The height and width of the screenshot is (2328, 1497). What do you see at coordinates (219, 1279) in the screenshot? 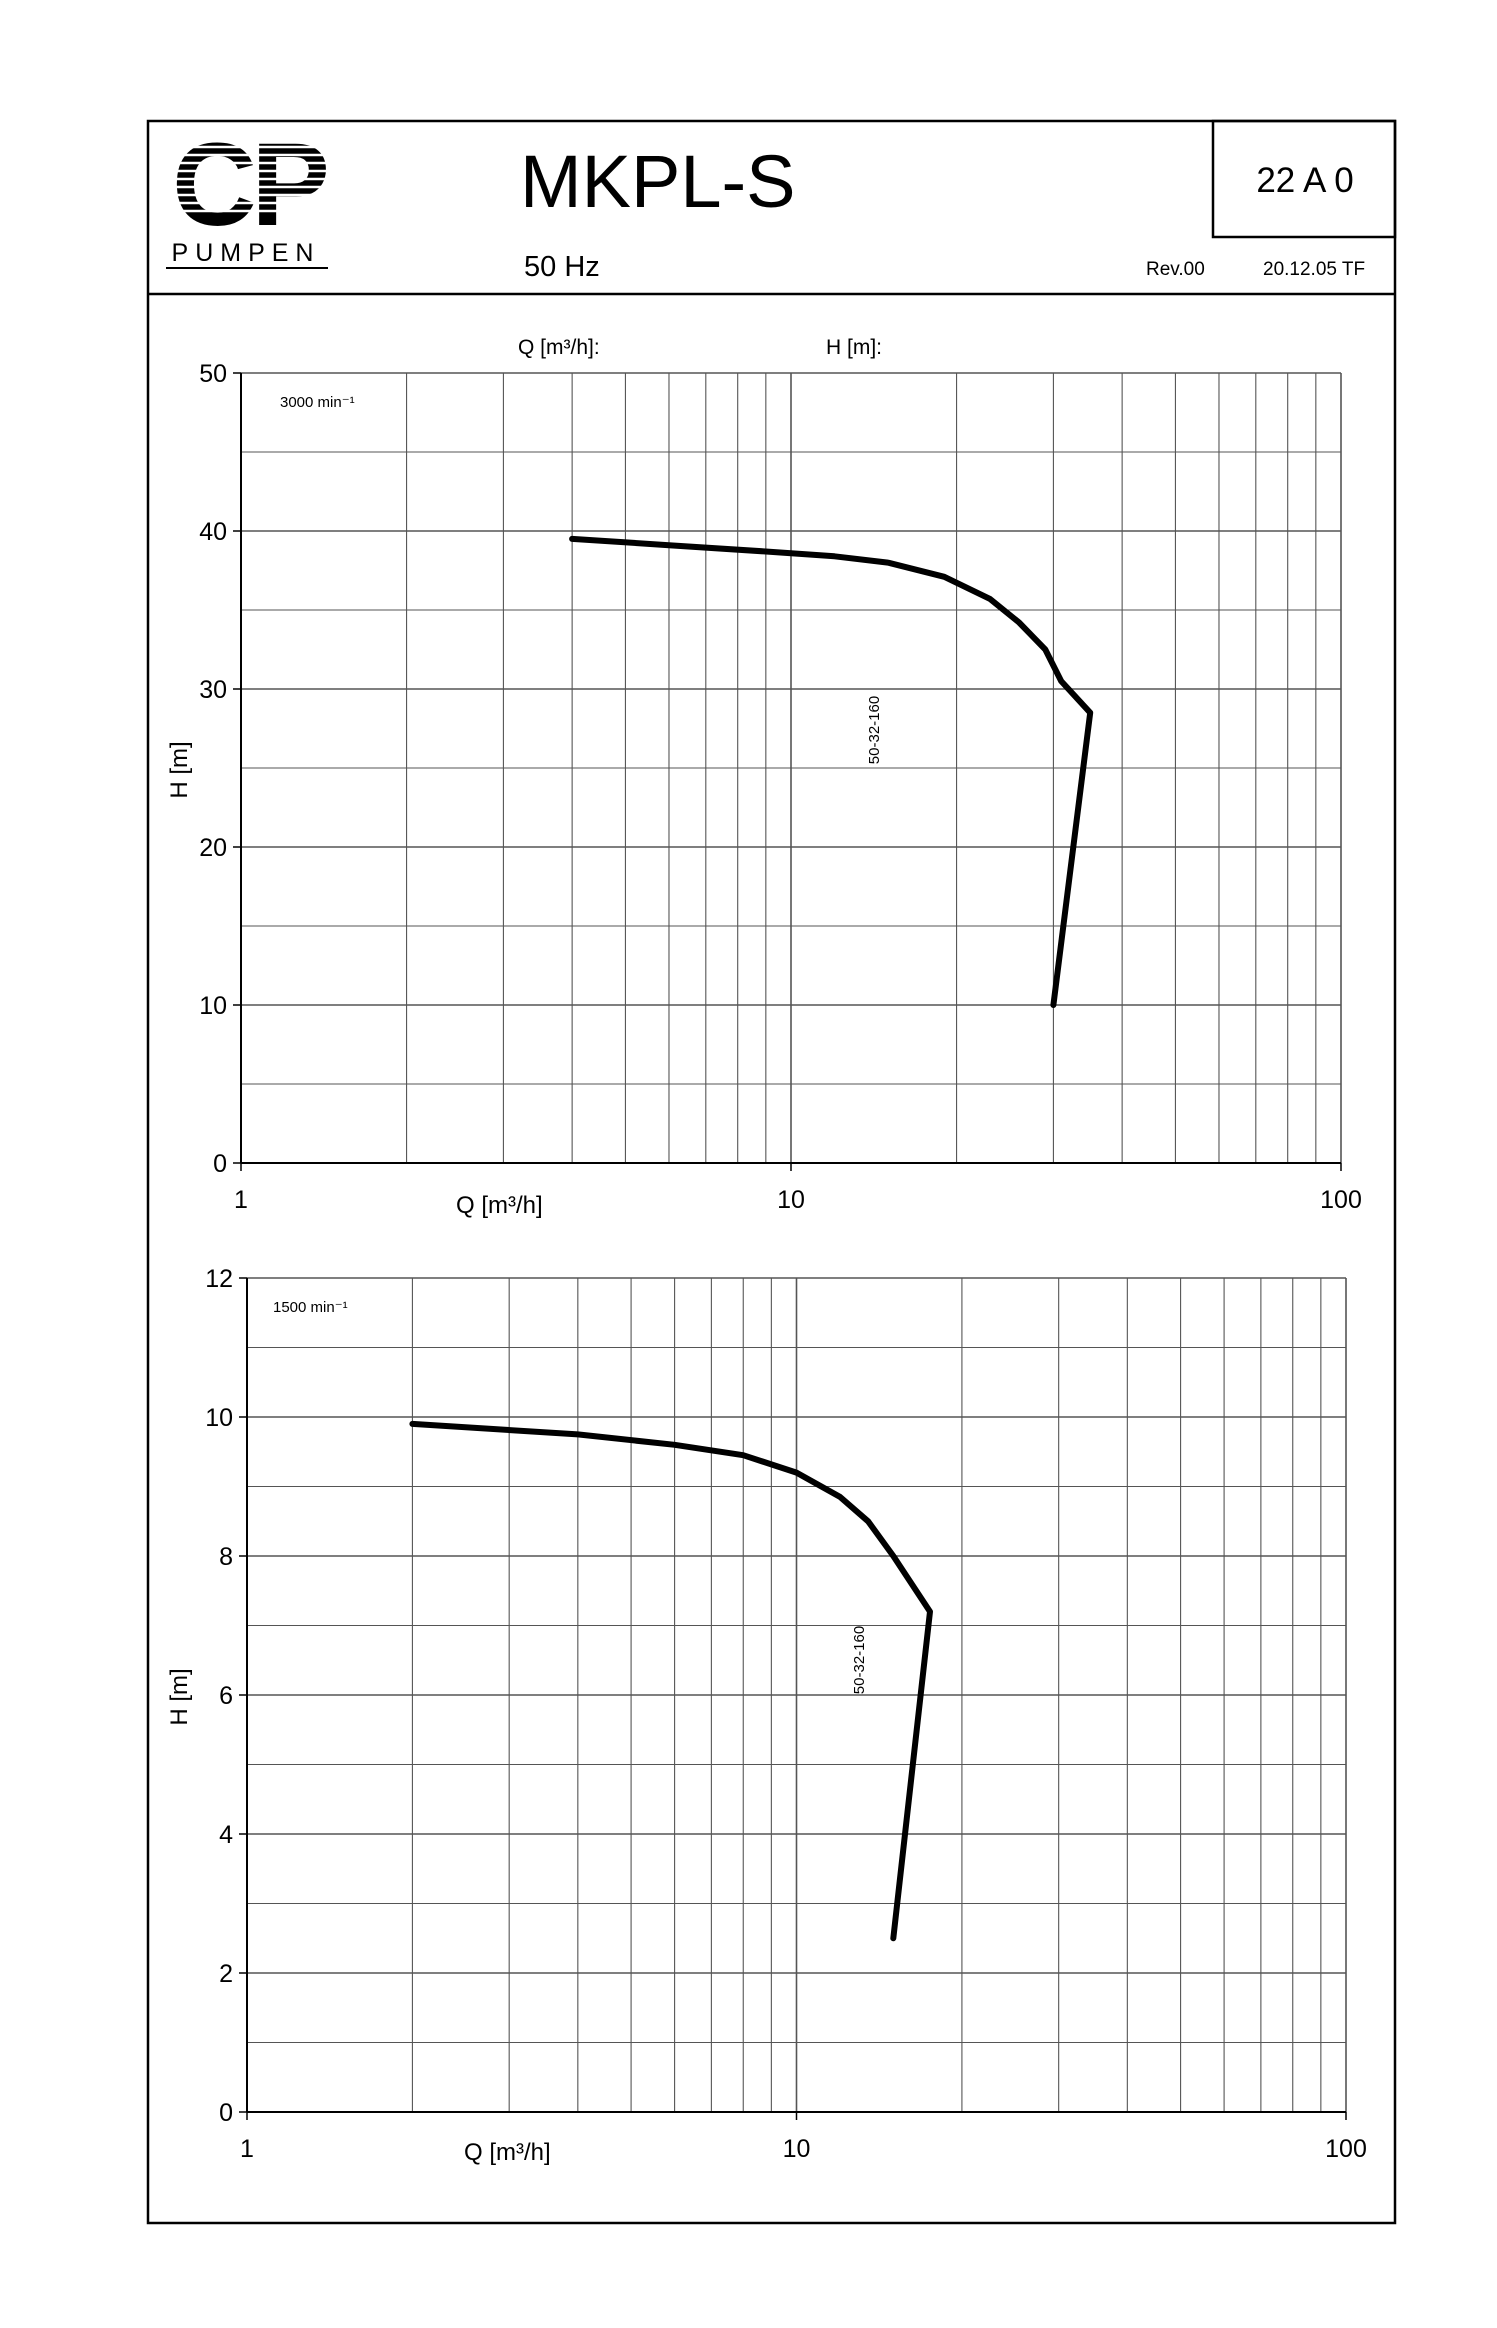
I see `y-tick-label: 12` at bounding box center [219, 1279].